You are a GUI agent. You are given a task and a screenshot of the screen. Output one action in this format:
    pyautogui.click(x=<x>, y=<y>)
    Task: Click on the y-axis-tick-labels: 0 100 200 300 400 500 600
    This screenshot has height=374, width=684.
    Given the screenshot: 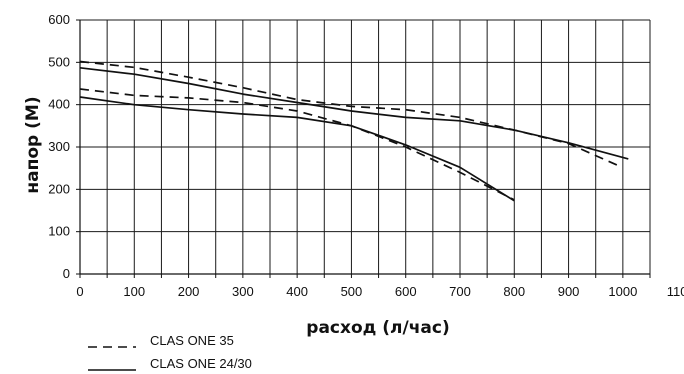 What is the action you would take?
    pyautogui.click(x=59, y=146)
    